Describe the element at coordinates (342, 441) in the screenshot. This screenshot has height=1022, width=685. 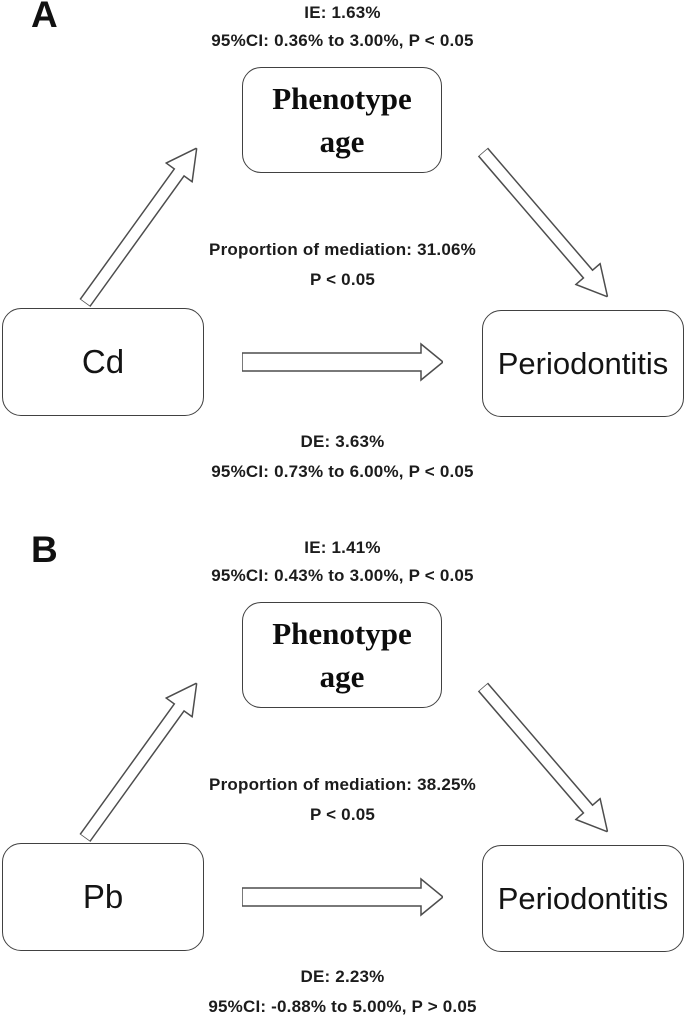
I see `direct-effect-value: DE: 3.63%` at that location.